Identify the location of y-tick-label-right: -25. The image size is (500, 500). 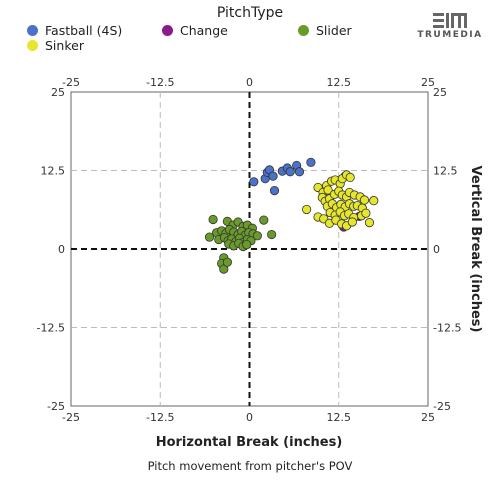
(442, 406).